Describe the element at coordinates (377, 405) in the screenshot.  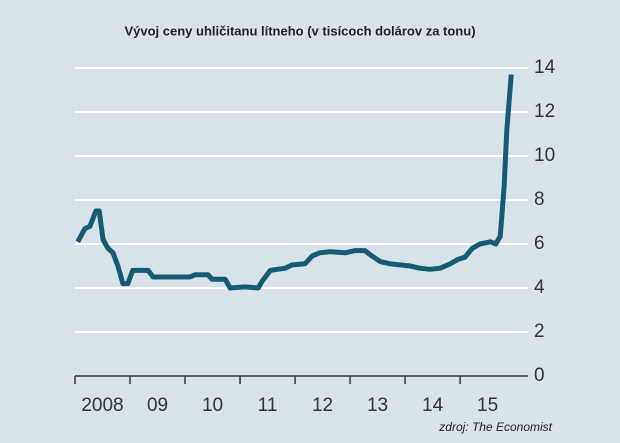
I see `x-tick-label: 13` at that location.